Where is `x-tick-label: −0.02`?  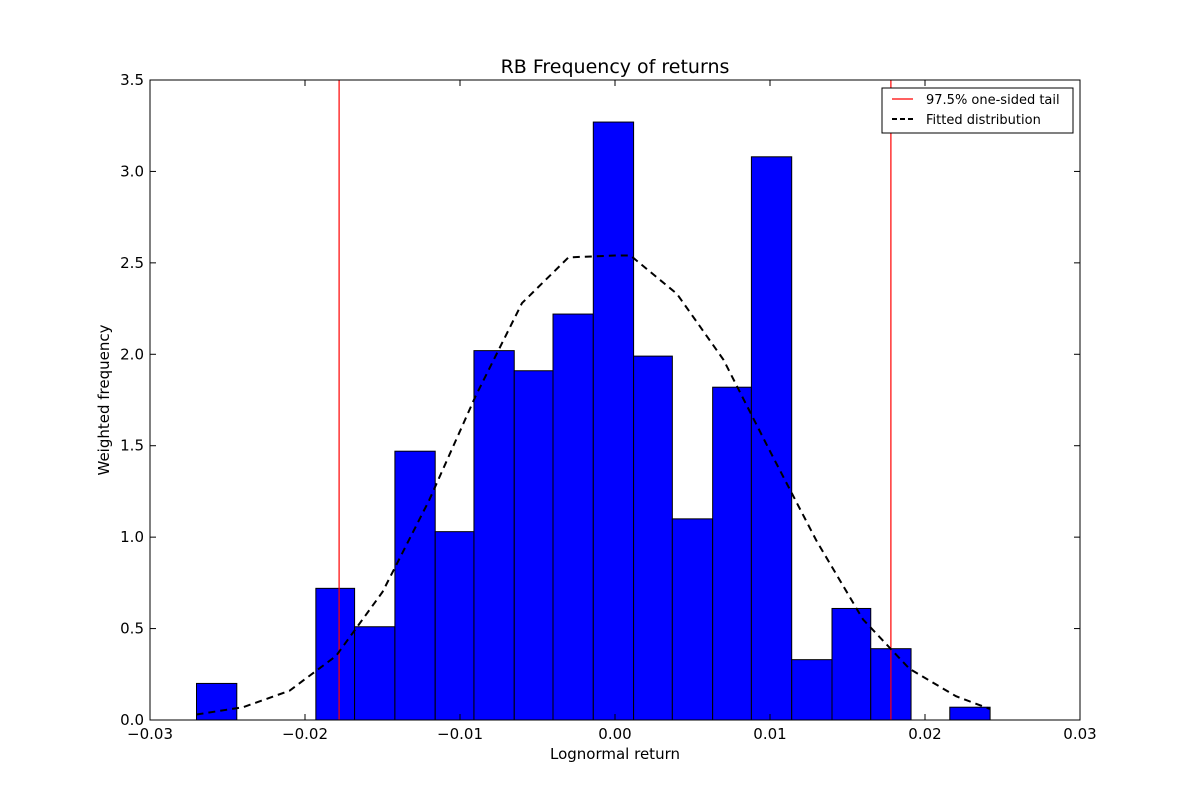
x-tick-label: −0.02 is located at coordinates (305, 734).